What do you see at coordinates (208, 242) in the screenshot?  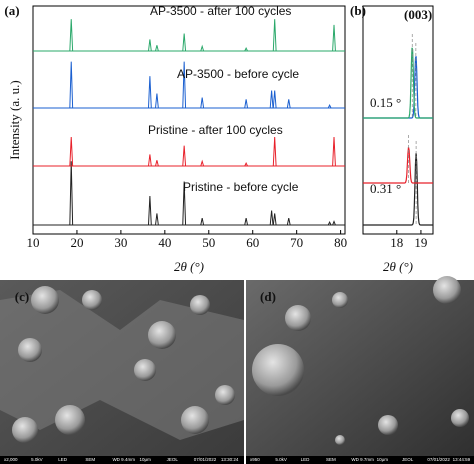 I see `x-tick-label: 50` at bounding box center [208, 242].